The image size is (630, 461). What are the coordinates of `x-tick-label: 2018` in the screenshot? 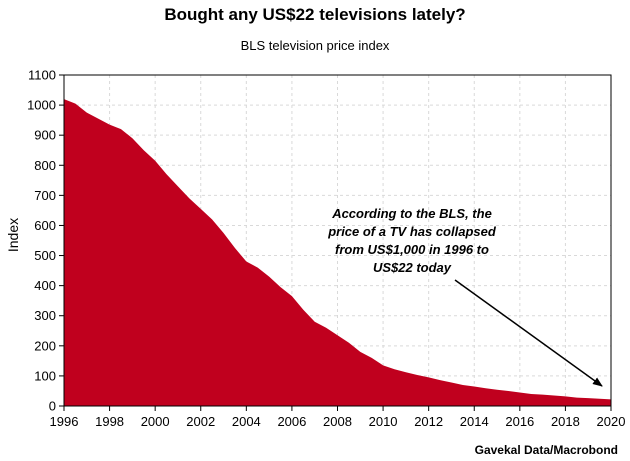 It's located at (565, 421).